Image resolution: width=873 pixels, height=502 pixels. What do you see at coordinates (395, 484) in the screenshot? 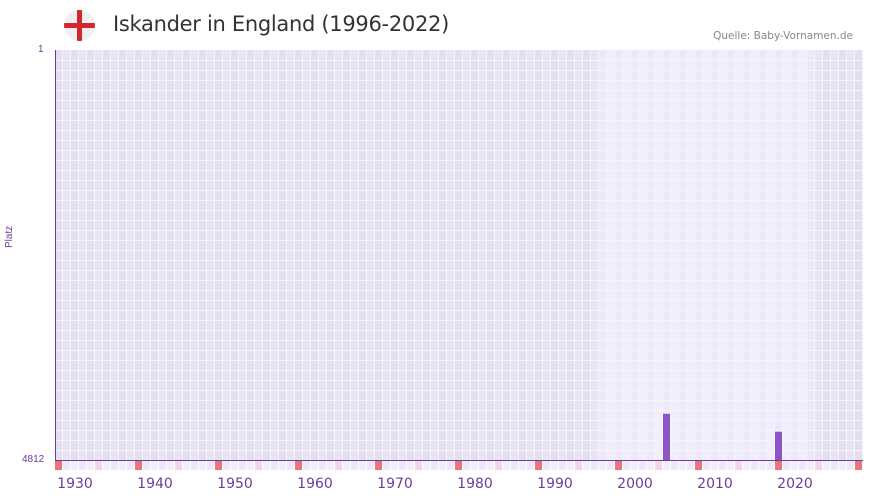
I see `x-tick-label: 1970` at bounding box center [395, 484].